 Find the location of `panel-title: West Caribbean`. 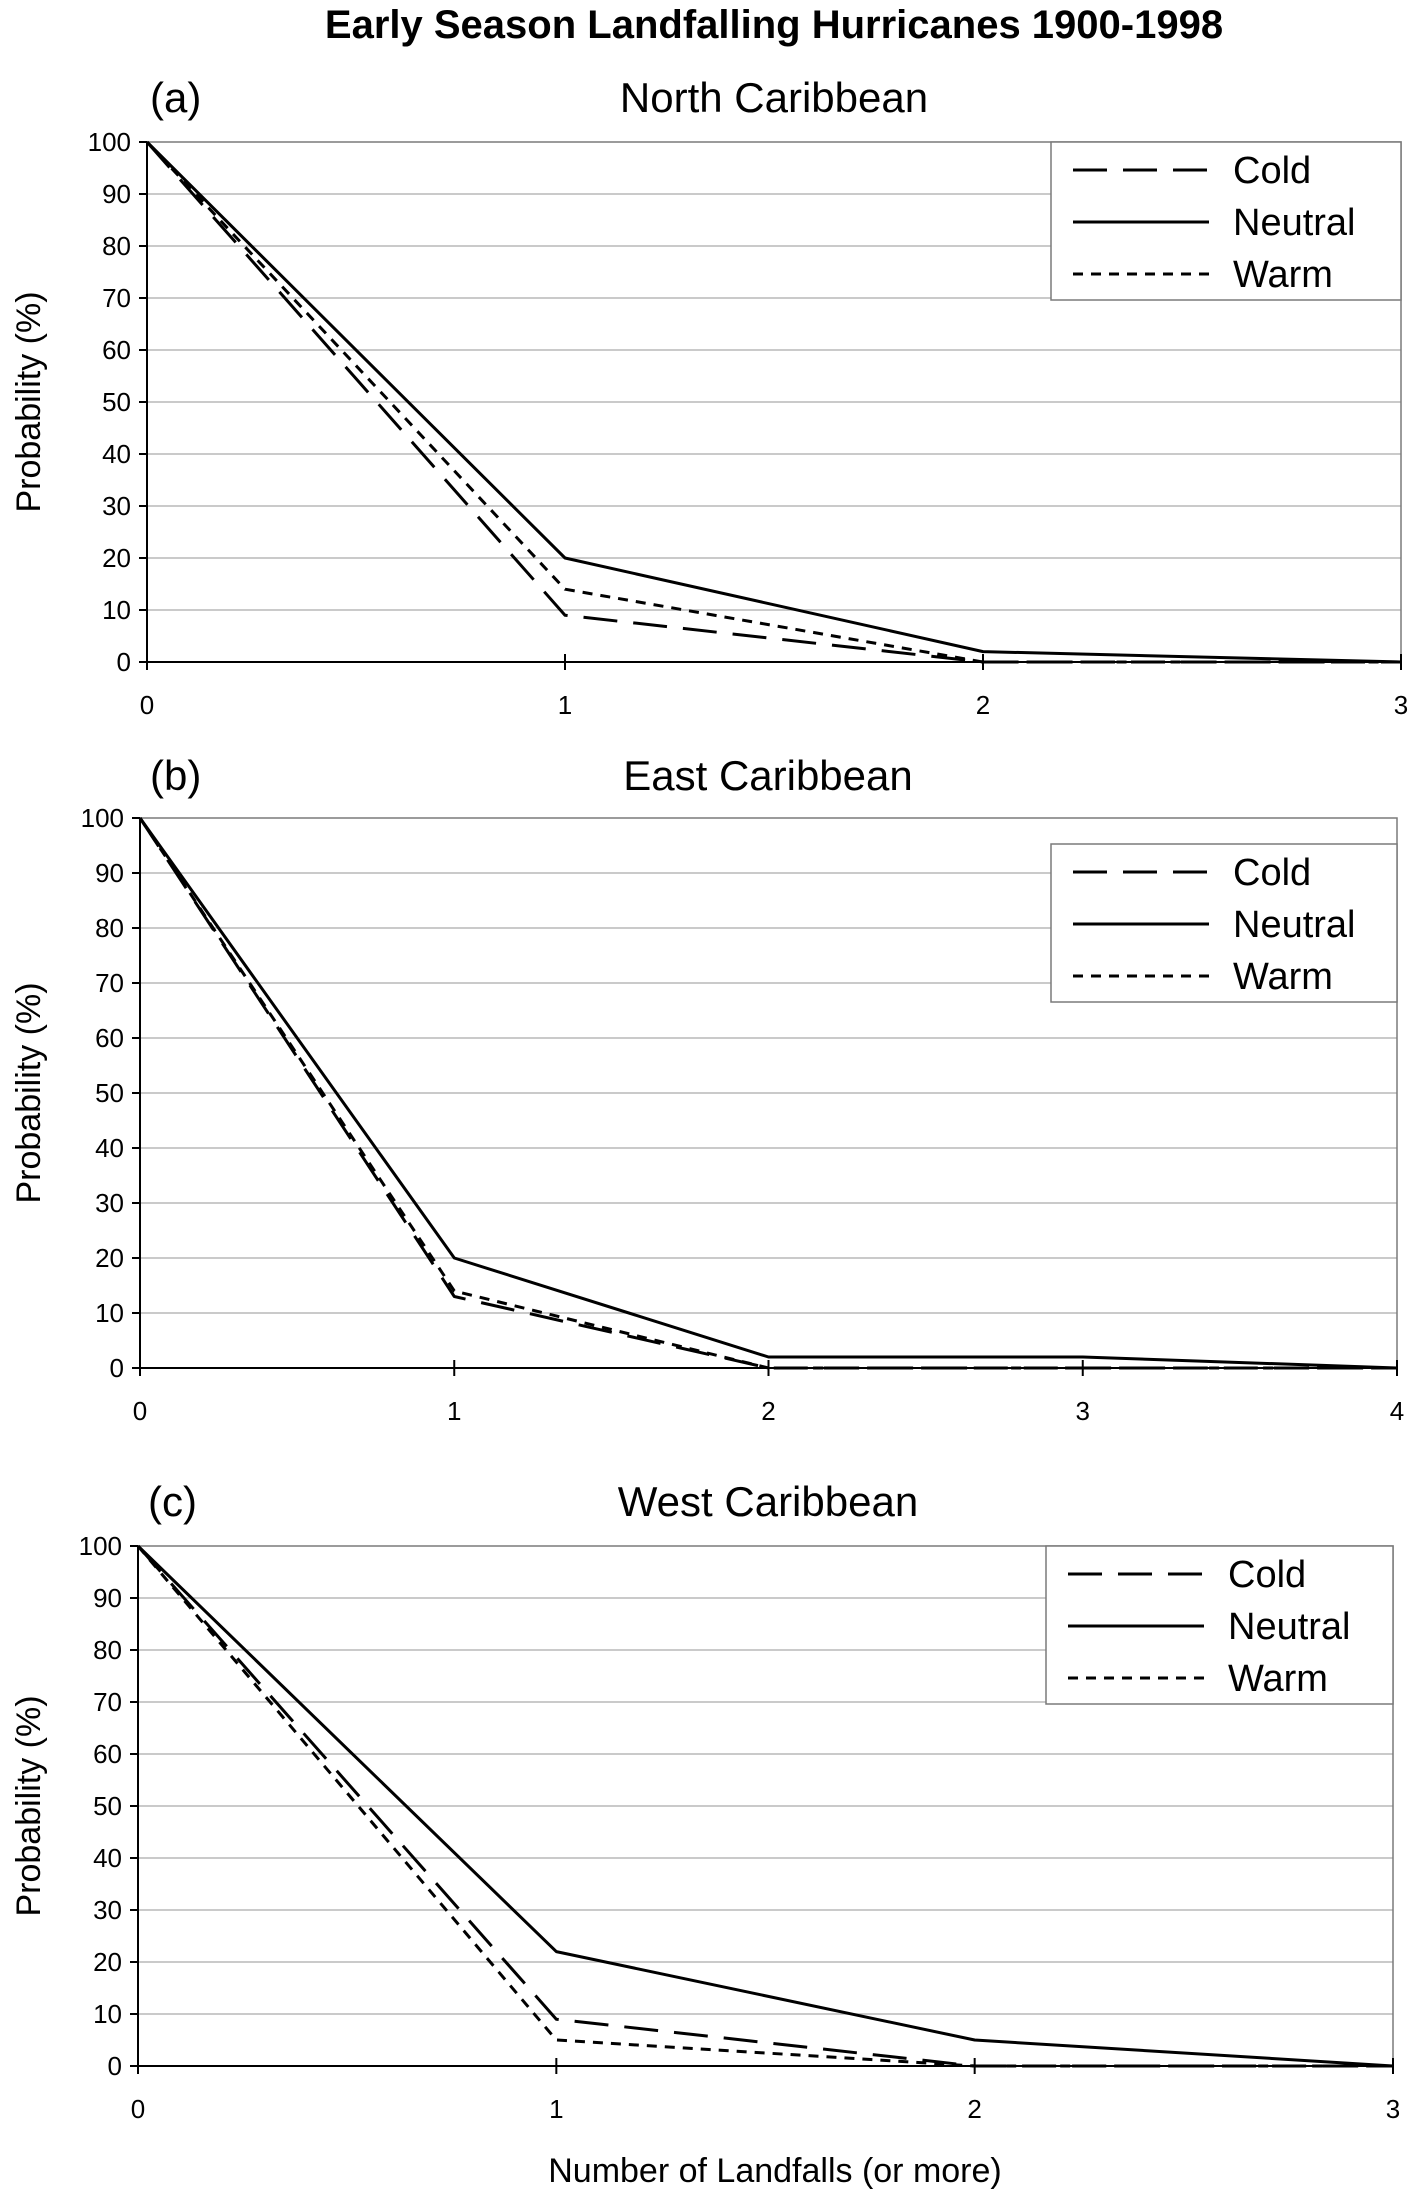

panel-title: West Caribbean is located at coordinates (768, 1501).